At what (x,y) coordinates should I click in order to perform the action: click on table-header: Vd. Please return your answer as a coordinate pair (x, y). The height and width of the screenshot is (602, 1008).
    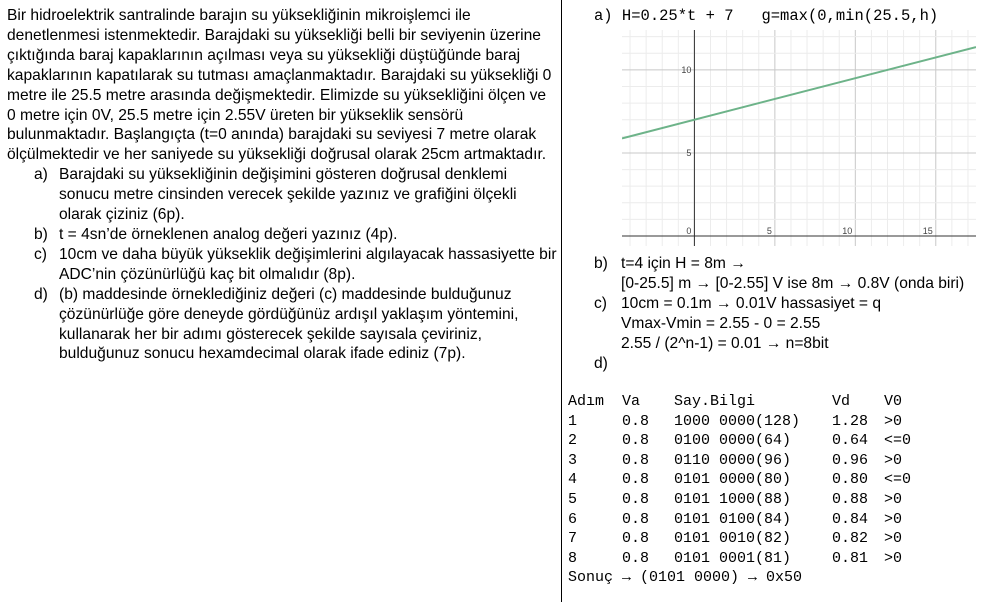
    Looking at the image, I should click on (841, 401).